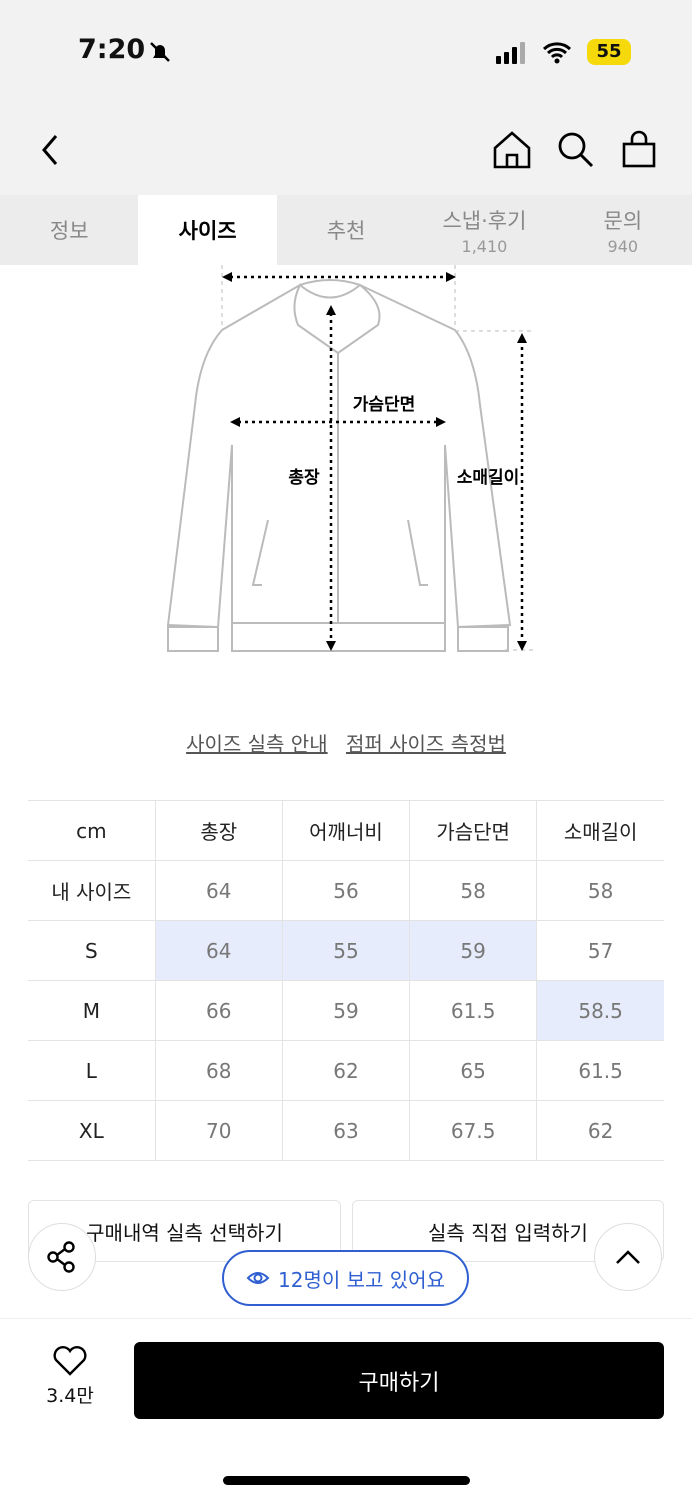 This screenshot has height=1500, width=692. I want to click on size-guide-link: 사이즈 실측 안내, so click(257, 744).